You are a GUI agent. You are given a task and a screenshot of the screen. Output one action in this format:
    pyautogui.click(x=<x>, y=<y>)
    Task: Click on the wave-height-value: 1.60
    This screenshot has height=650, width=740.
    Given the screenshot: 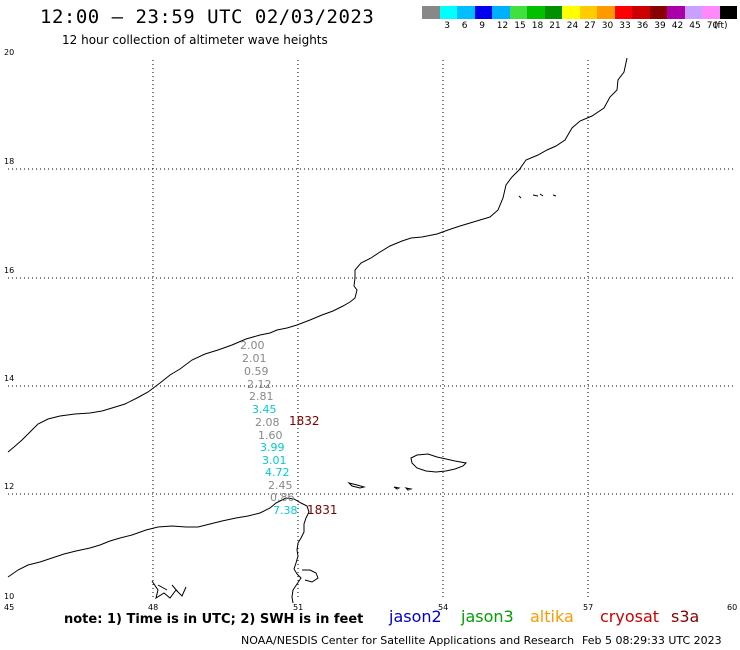 What is the action you would take?
    pyautogui.click(x=270, y=435)
    